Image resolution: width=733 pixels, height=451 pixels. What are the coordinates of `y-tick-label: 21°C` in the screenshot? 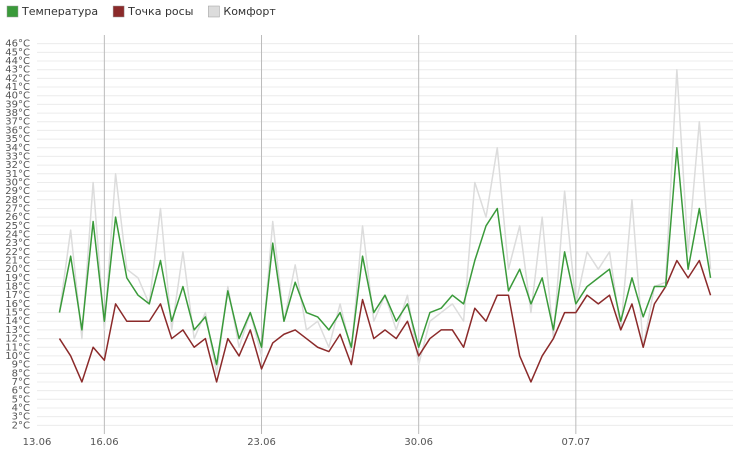 It's located at (17, 261).